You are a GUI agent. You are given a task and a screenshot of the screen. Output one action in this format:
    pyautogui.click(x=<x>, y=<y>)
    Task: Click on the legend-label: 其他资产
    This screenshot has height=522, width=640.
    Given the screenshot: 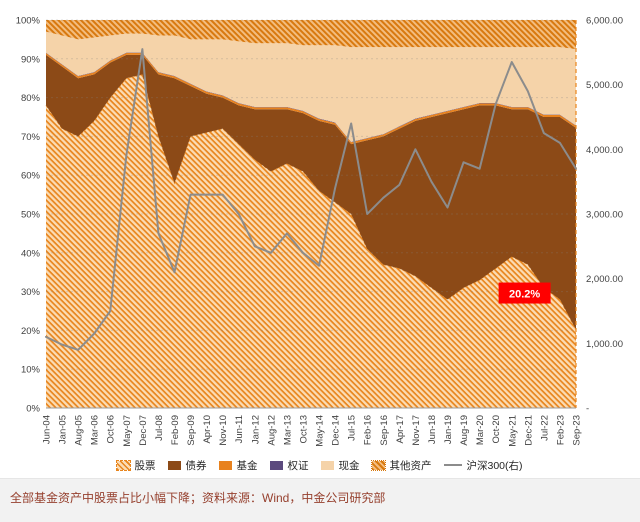 What is the action you would take?
    pyautogui.click(x=410, y=465)
    